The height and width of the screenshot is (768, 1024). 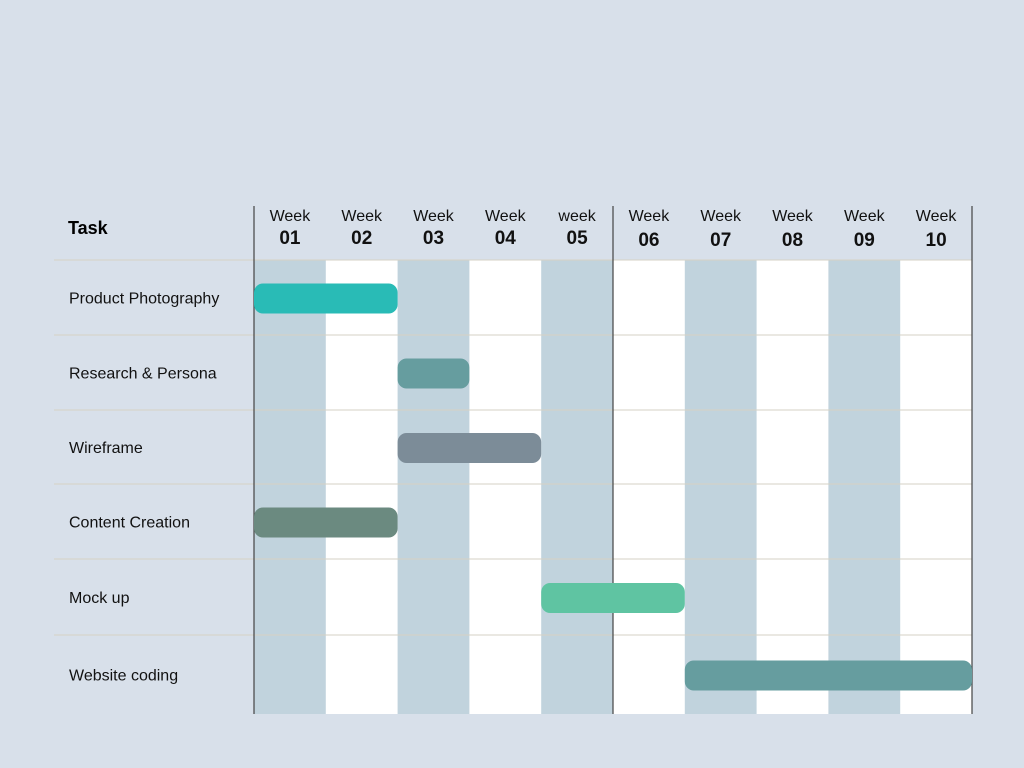 What do you see at coordinates (578, 238) in the screenshot?
I see `week-header-number: 05` at bounding box center [578, 238].